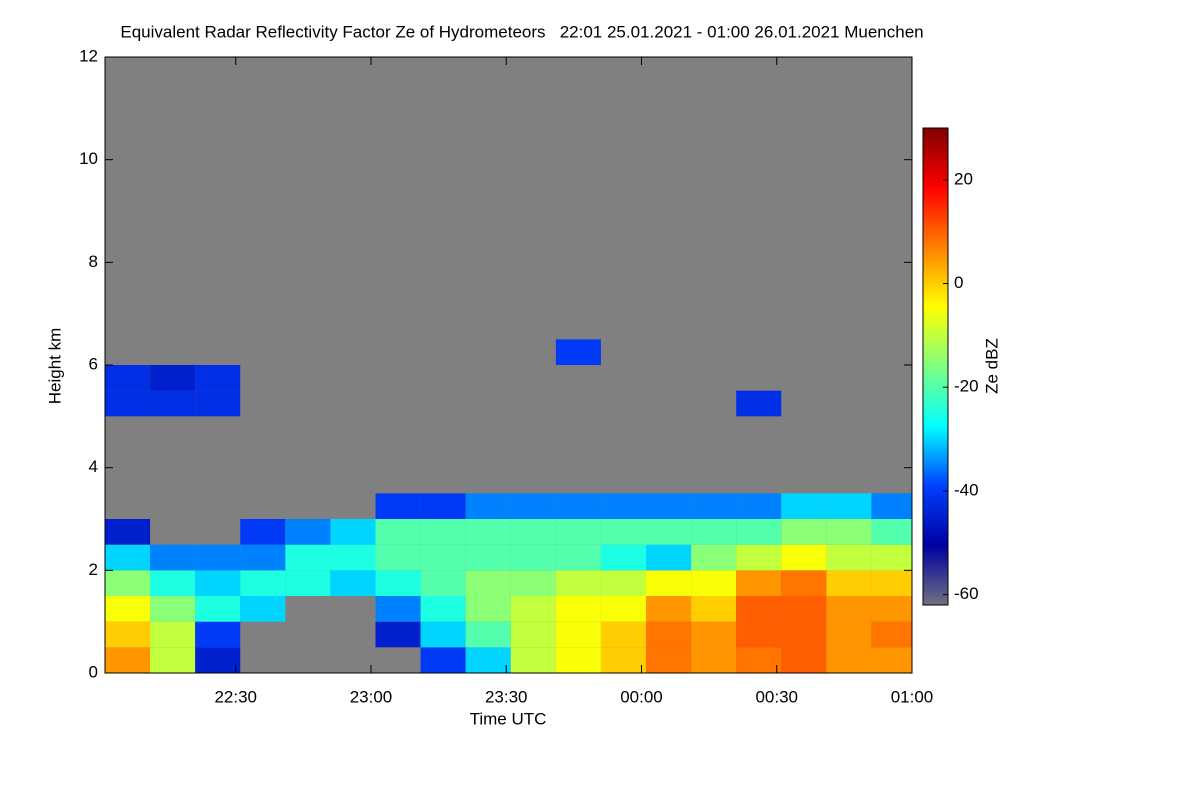 This screenshot has height=805, width=1200. What do you see at coordinates (93, 363) in the screenshot?
I see `y-tick-label: 6` at bounding box center [93, 363].